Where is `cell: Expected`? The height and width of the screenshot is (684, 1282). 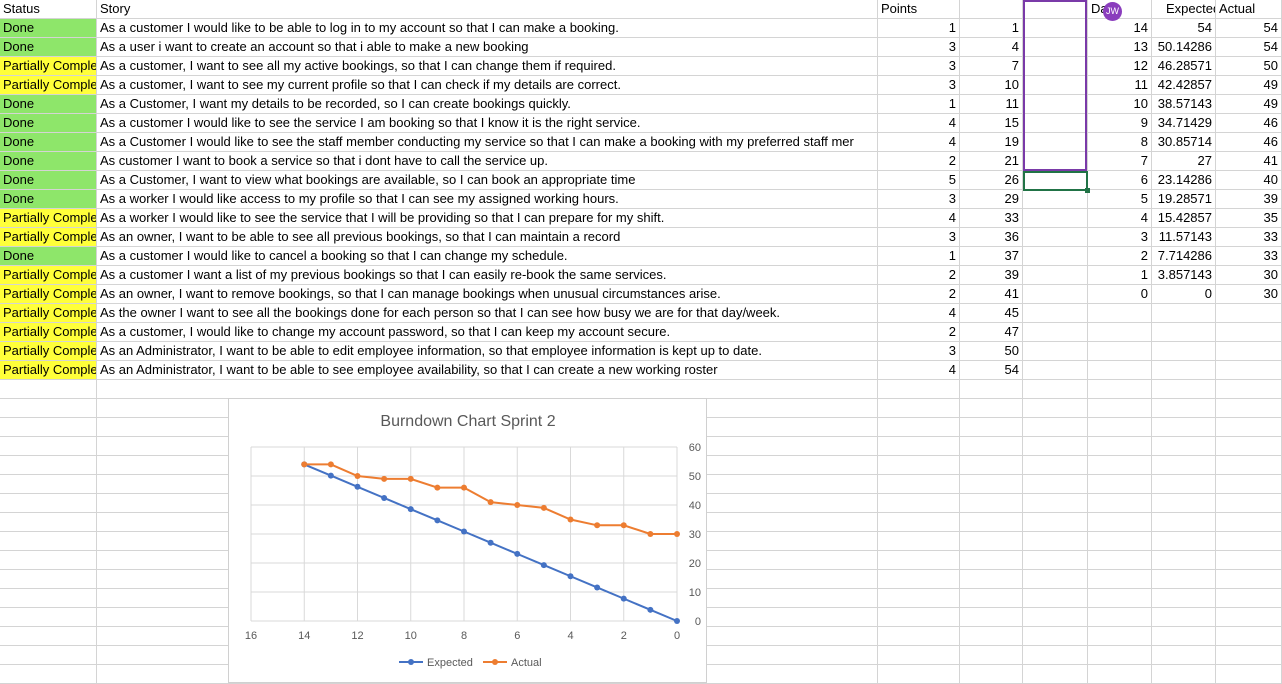
cell: Expected is located at coordinates (1184, 9).